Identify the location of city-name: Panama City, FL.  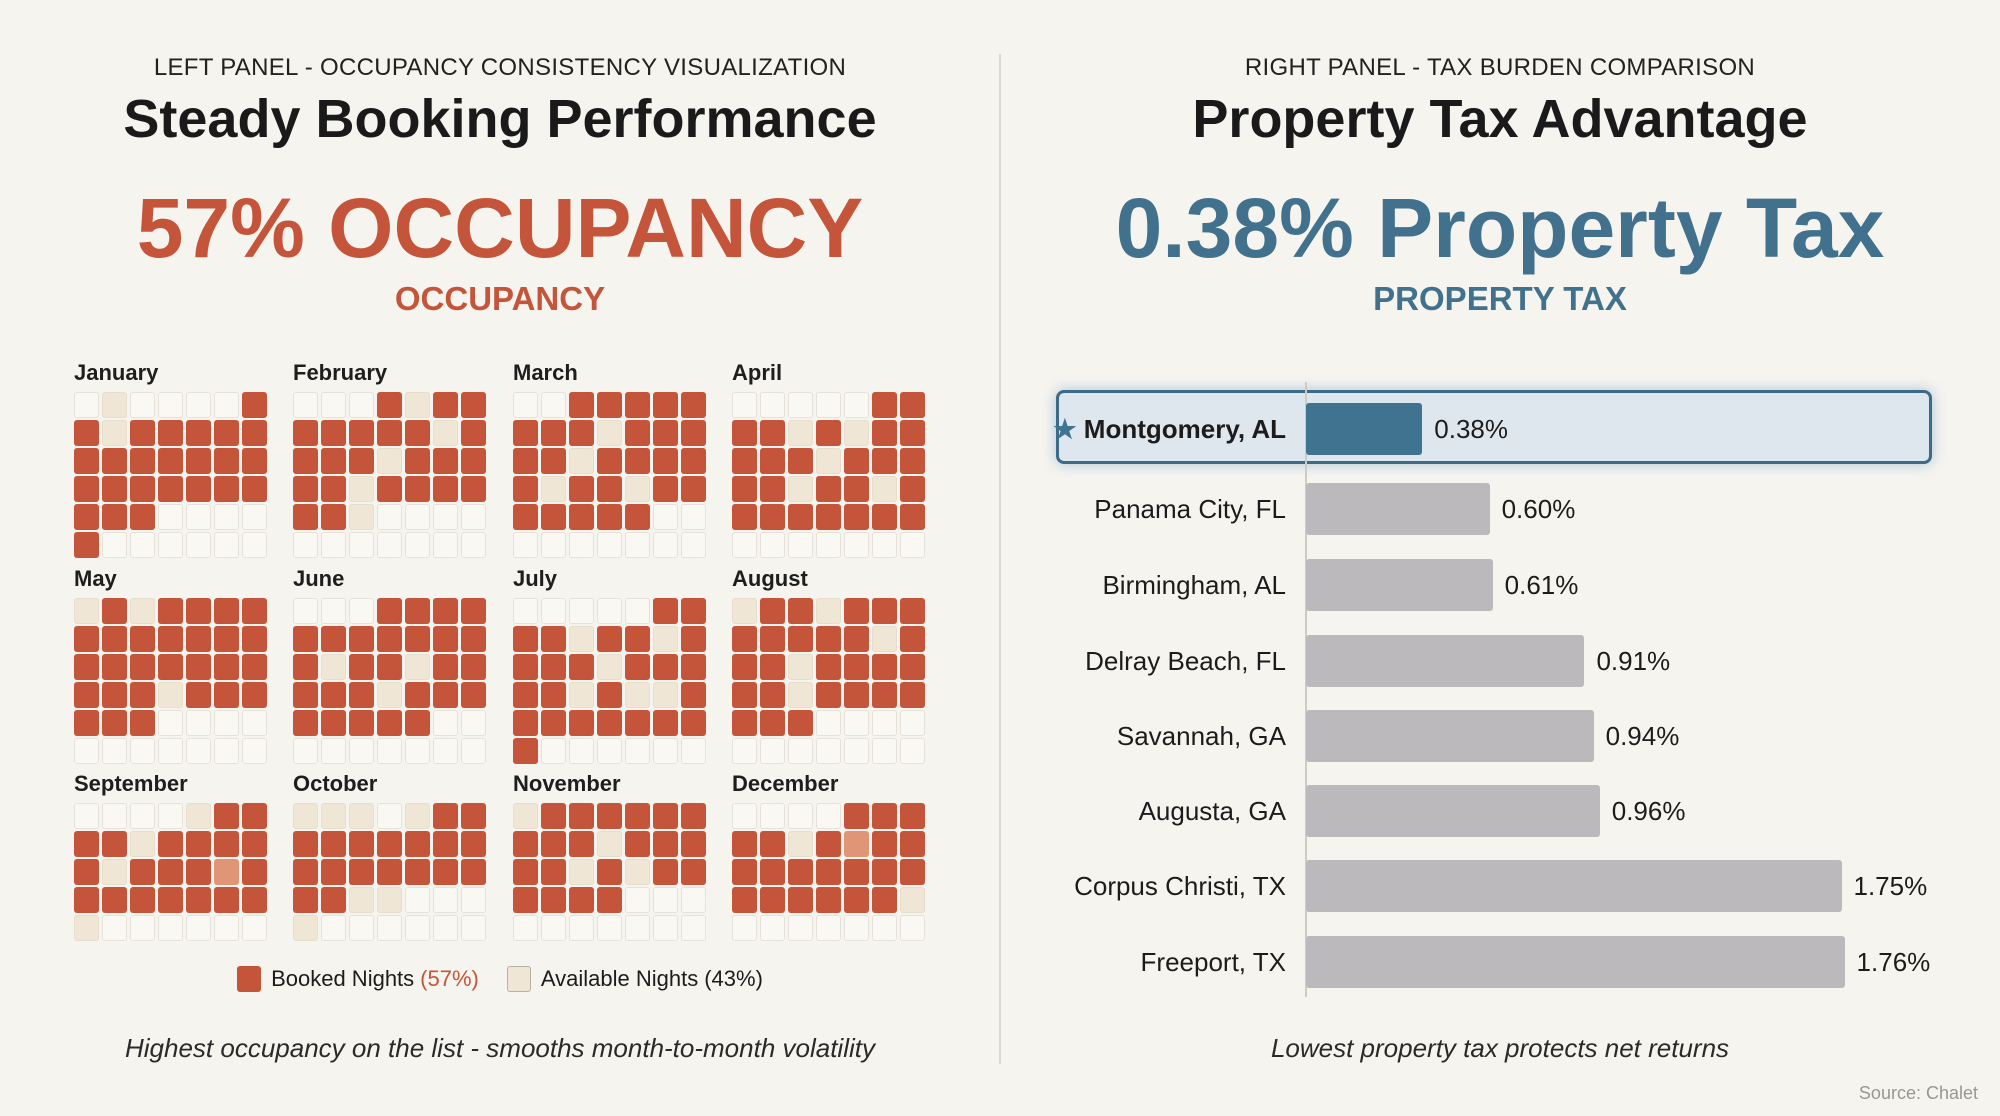
(1190, 509).